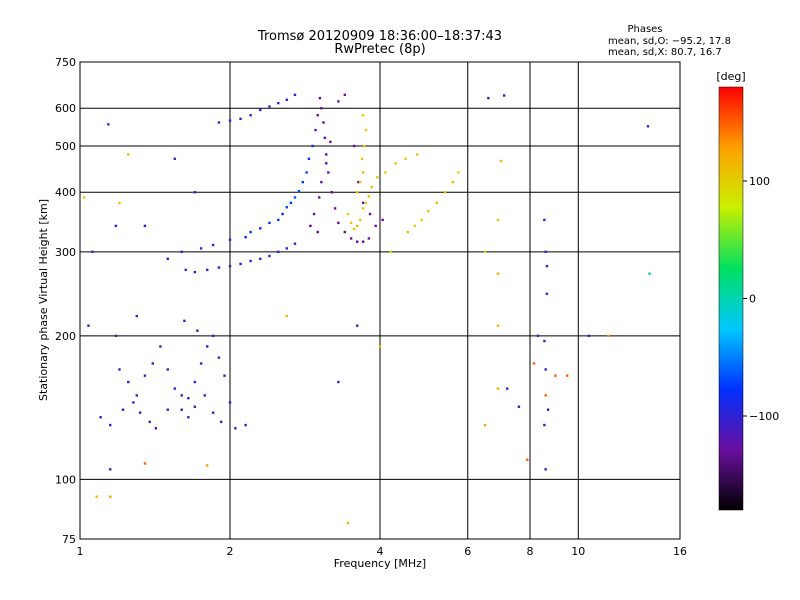  What do you see at coordinates (65, 146) in the screenshot?
I see `y-tick-label: 500` at bounding box center [65, 146].